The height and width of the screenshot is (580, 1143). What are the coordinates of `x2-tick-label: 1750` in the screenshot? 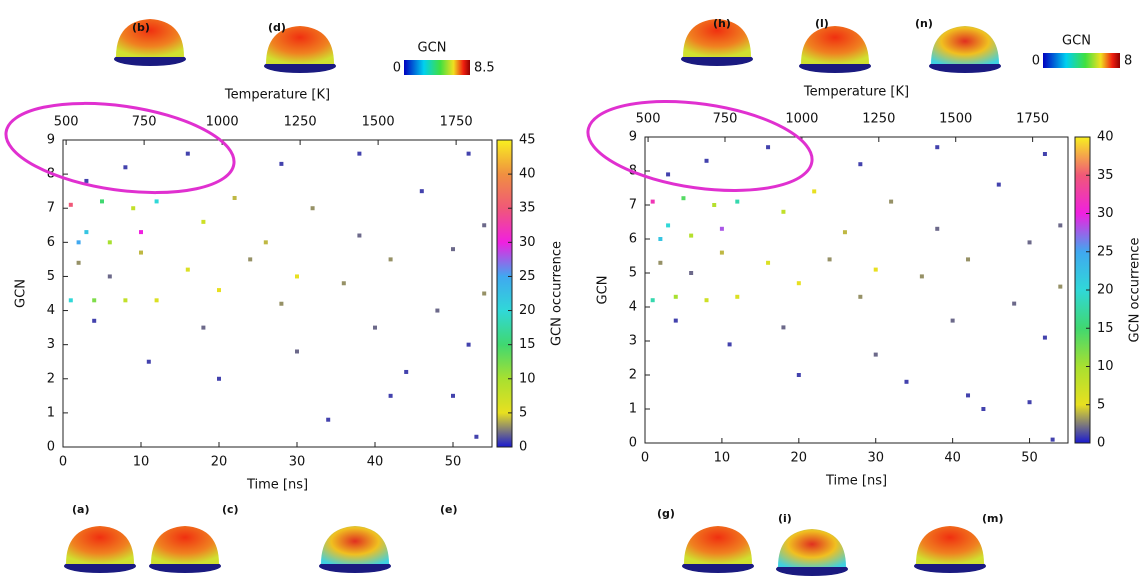 It's located at (1032, 119).